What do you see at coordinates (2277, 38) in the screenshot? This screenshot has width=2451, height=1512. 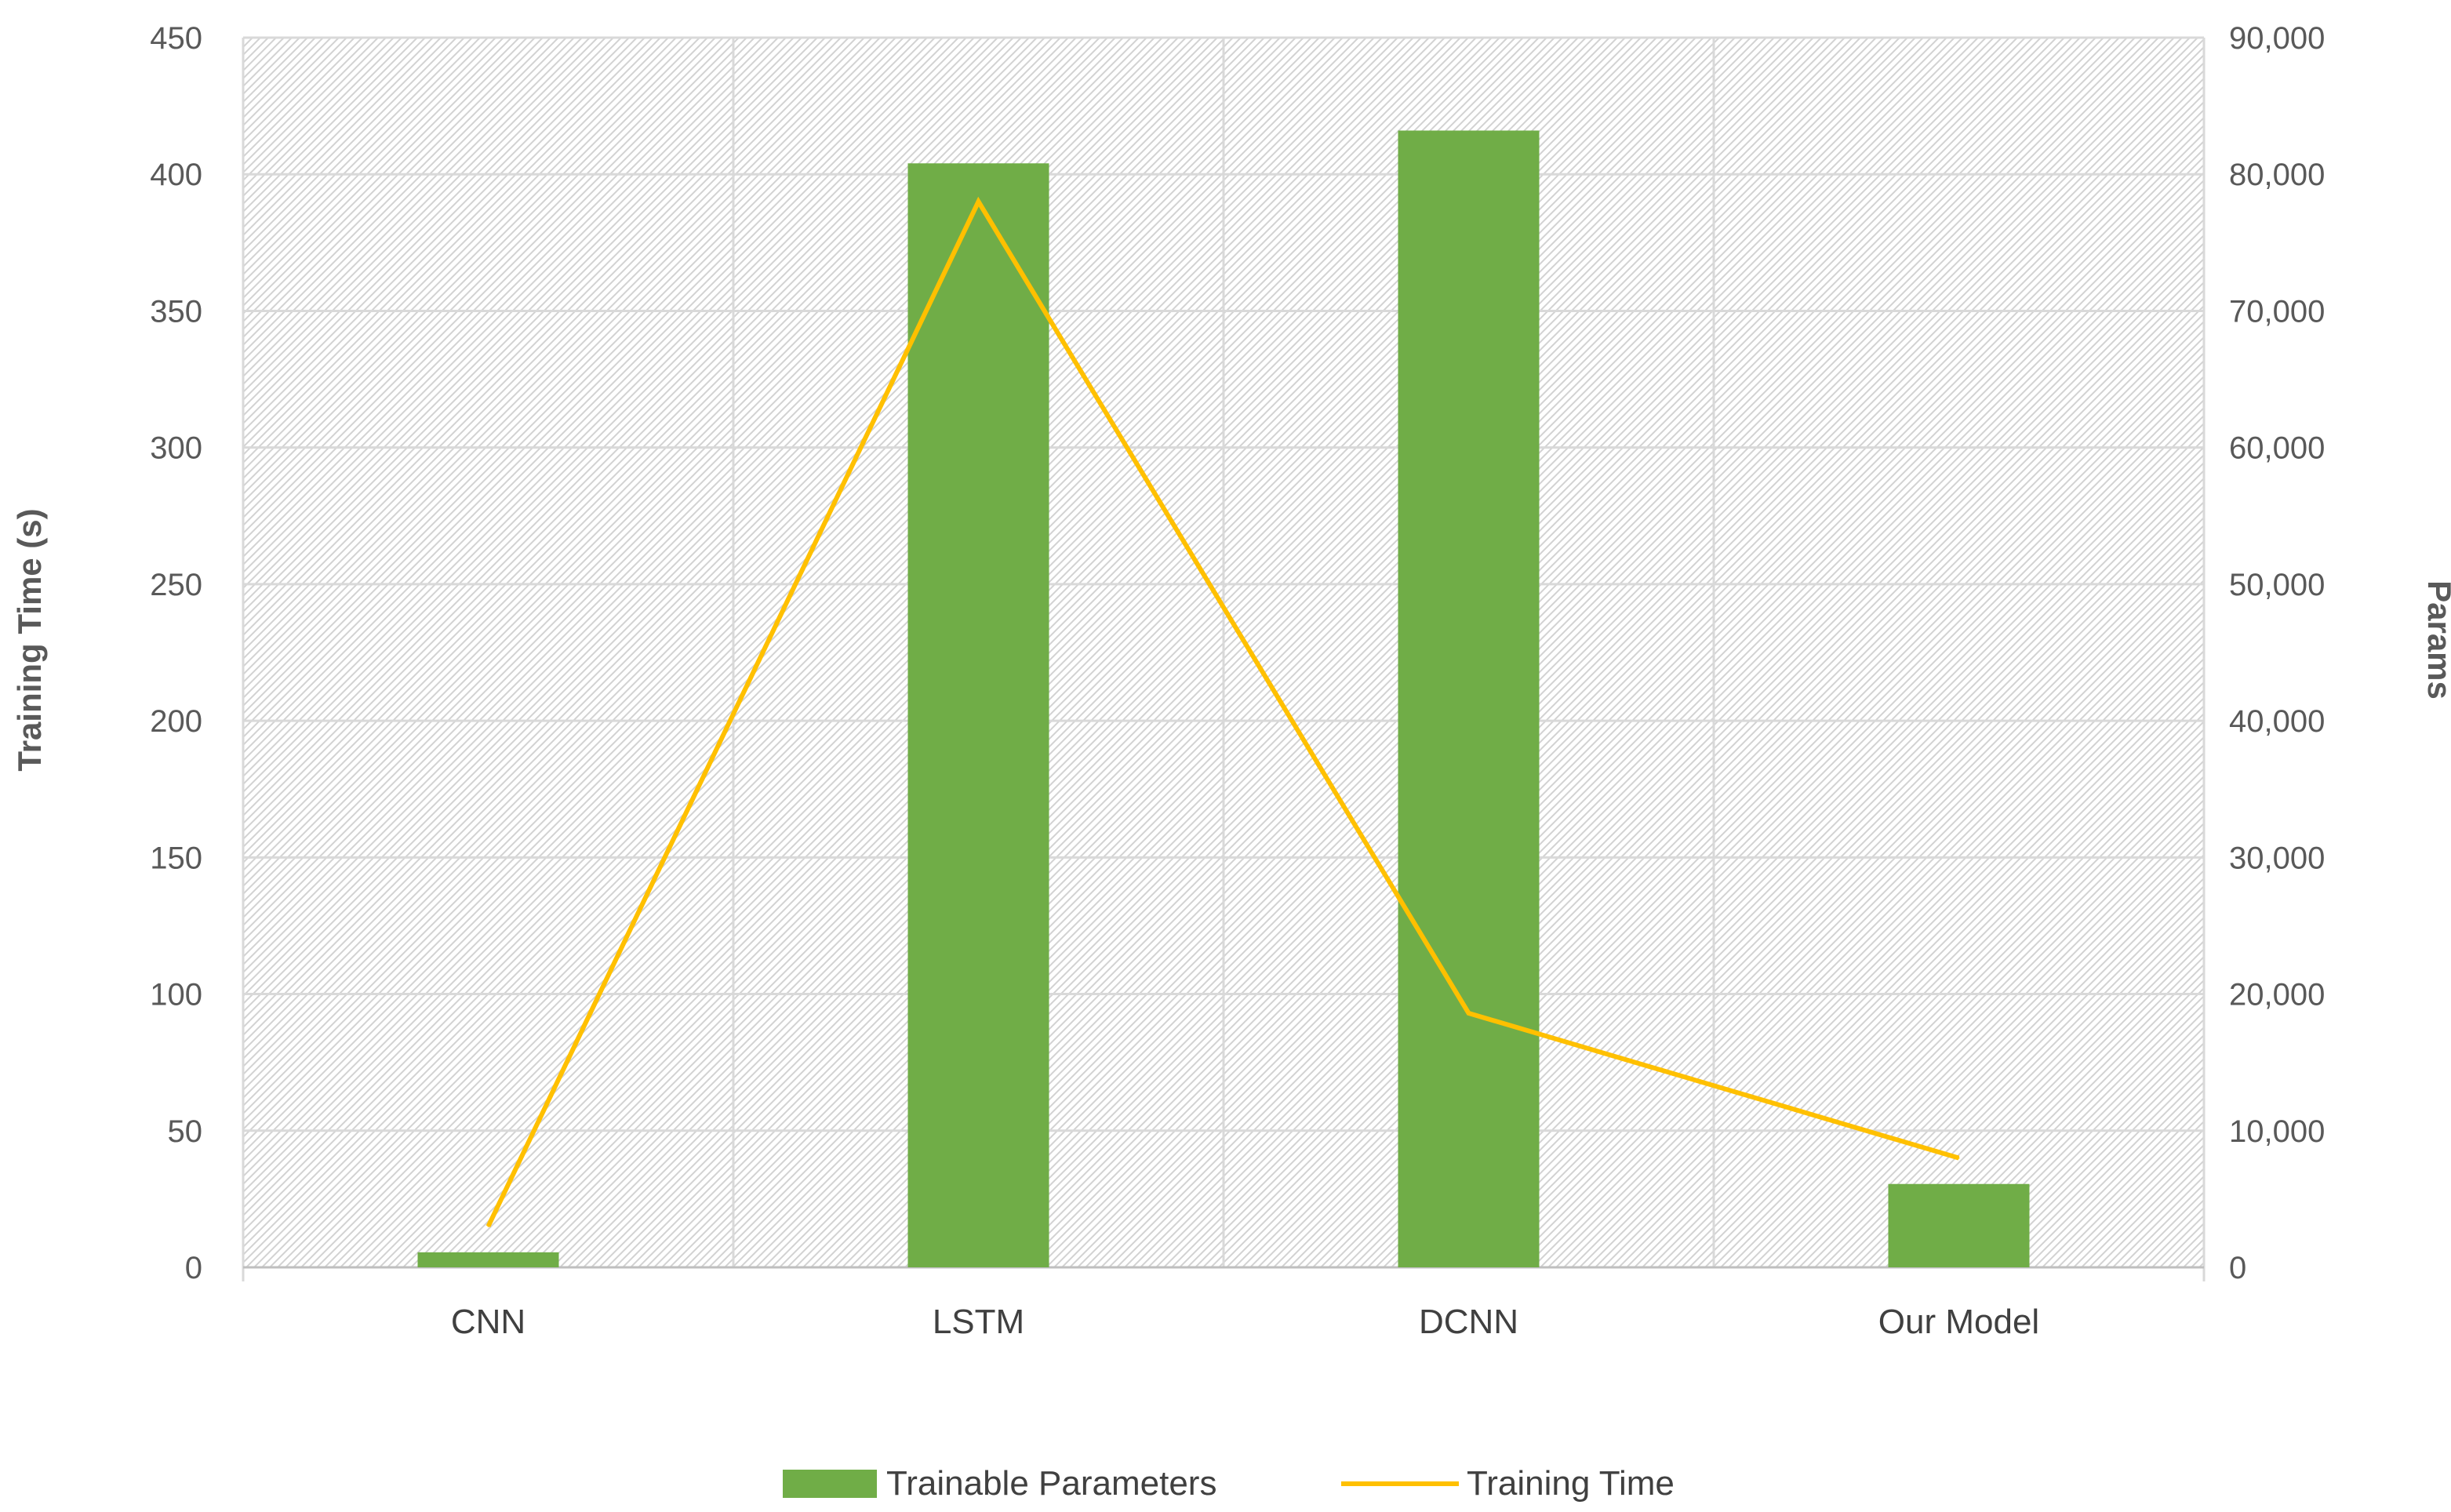 I see `right-axis-tick-label: 90,000` at bounding box center [2277, 38].